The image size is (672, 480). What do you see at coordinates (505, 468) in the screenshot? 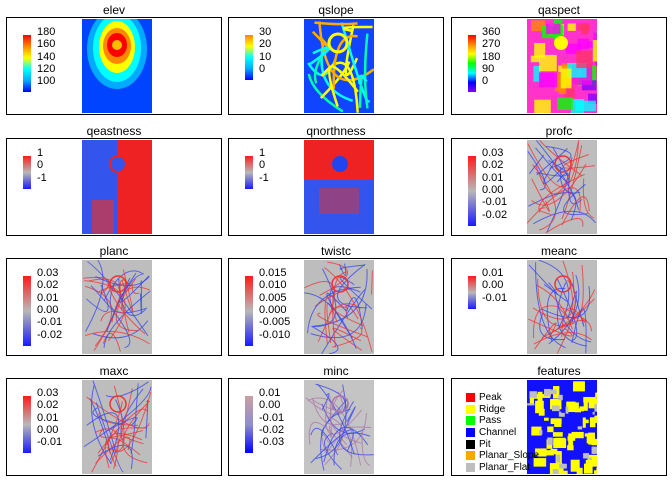
I see `legend-label: Planar_Flat` at bounding box center [505, 468].